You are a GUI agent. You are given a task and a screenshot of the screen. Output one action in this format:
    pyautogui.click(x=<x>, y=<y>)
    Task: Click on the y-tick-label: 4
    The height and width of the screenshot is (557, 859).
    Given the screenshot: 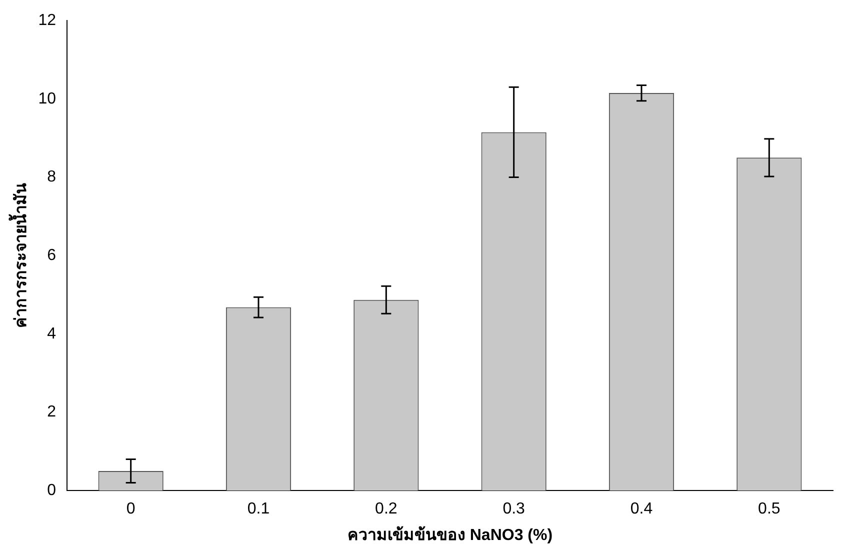 What is the action you would take?
    pyautogui.click(x=51, y=333)
    